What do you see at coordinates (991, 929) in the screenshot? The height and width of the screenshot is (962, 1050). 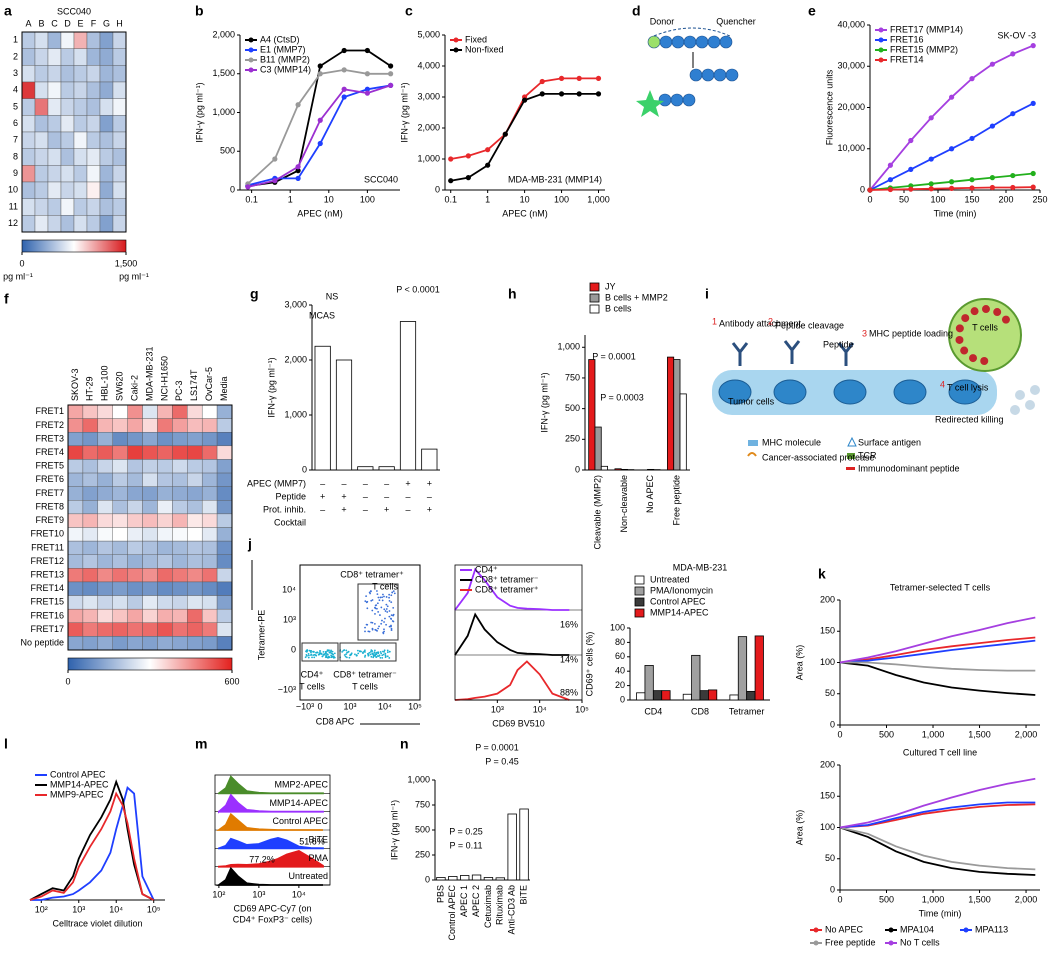 I see `legend-label: MPA113` at bounding box center [991, 929].